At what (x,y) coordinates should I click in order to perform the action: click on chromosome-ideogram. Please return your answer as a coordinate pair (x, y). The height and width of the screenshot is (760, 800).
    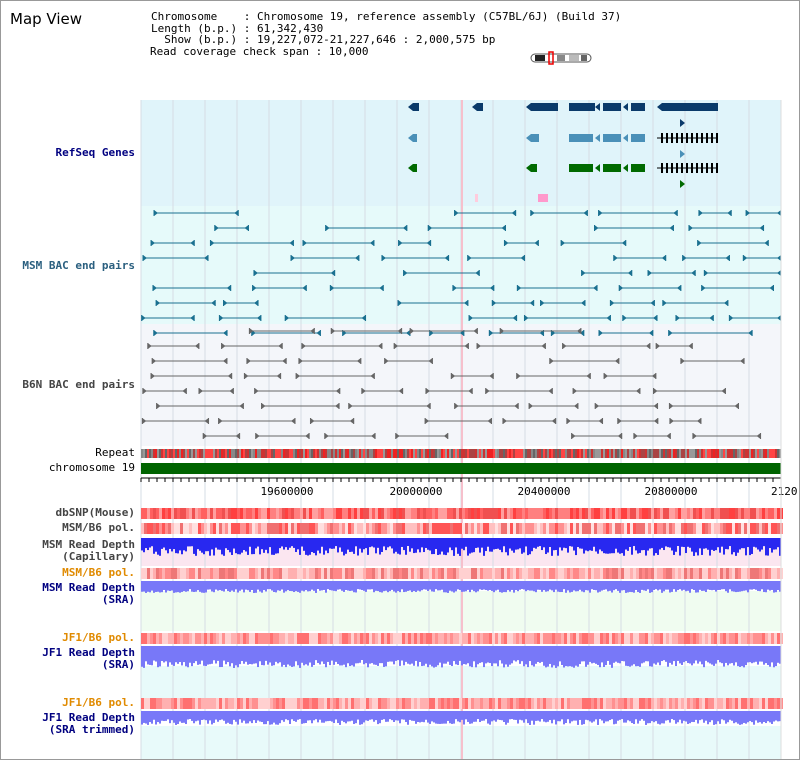
    Looking at the image, I should click on (561, 58).